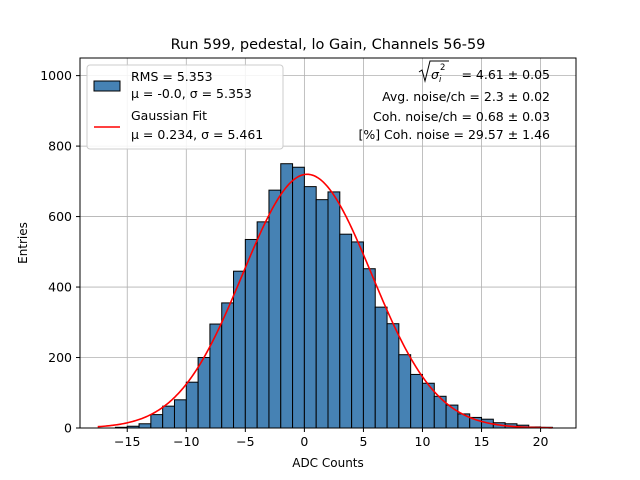 The image size is (640, 480). Describe the element at coordinates (23, 243) in the screenshot. I see `y-axis-label: Entries` at that location.